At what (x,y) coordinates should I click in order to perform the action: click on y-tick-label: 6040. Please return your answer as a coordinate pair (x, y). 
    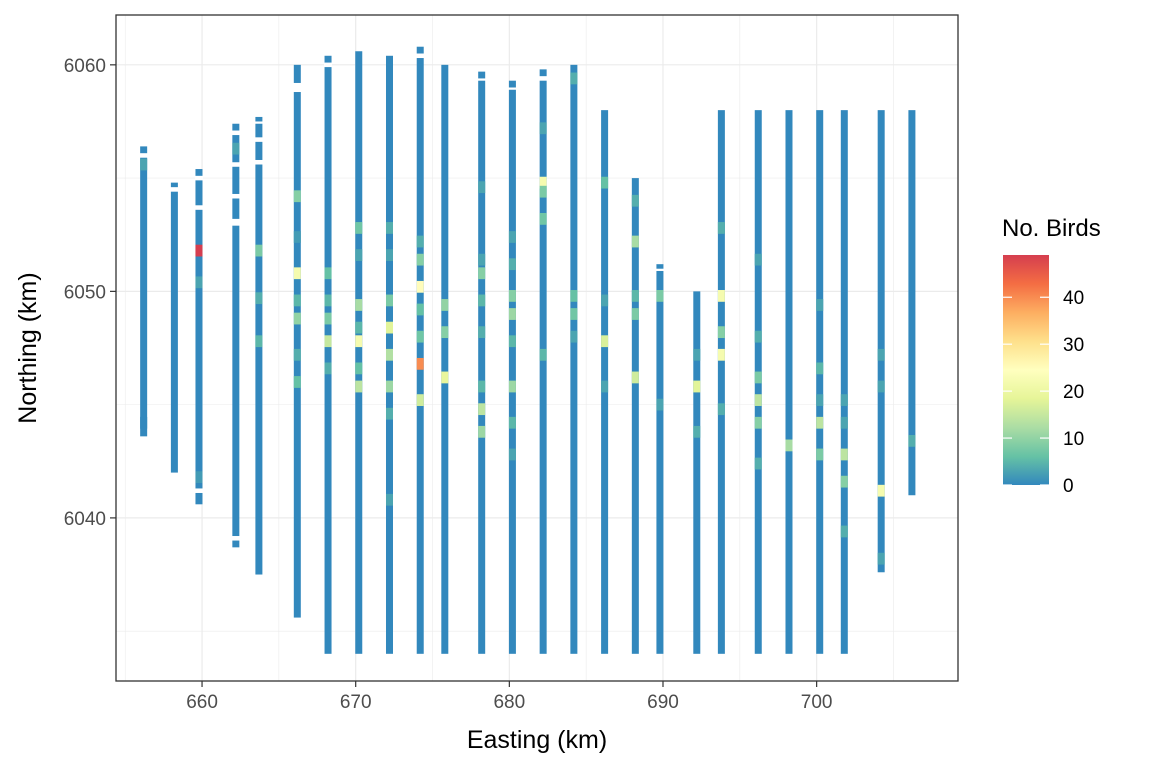
    Looking at the image, I should click on (85, 519).